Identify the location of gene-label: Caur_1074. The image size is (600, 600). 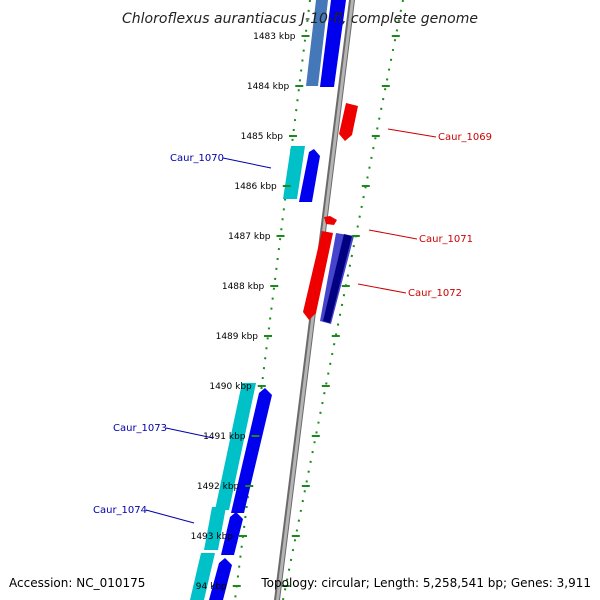
(120, 510).